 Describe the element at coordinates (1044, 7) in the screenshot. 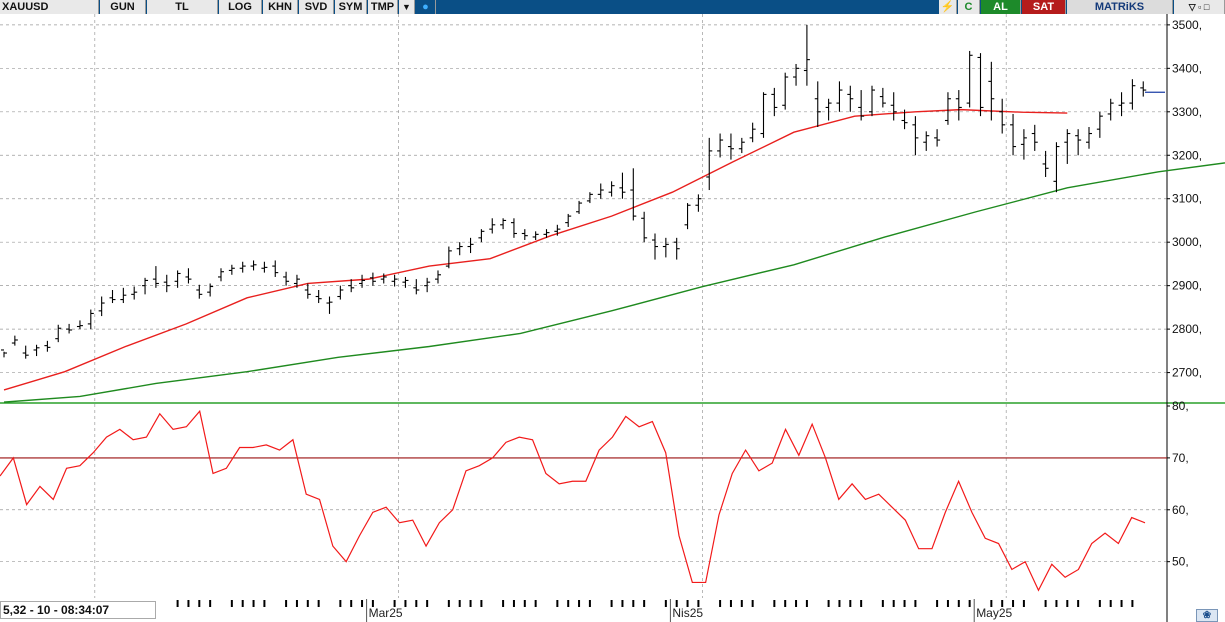

I see `sat-button: SAT` at that location.